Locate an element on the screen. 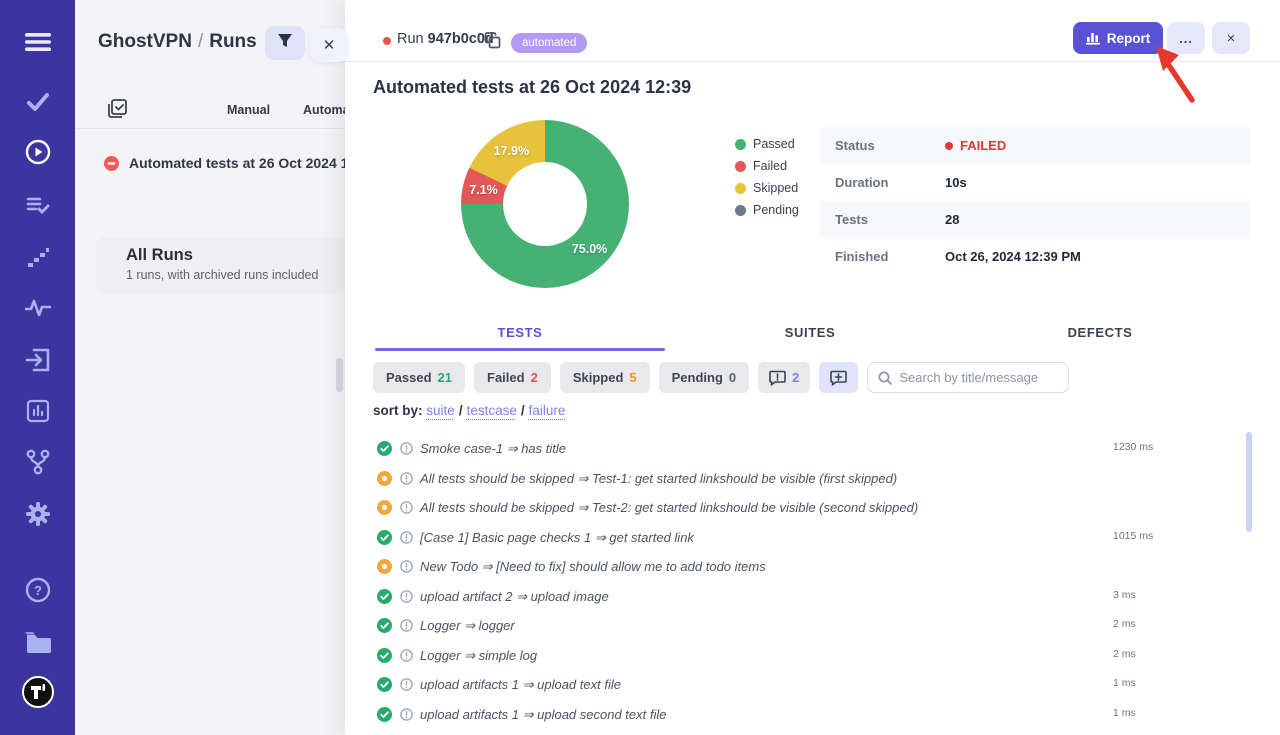  filter-button is located at coordinates (285, 43).